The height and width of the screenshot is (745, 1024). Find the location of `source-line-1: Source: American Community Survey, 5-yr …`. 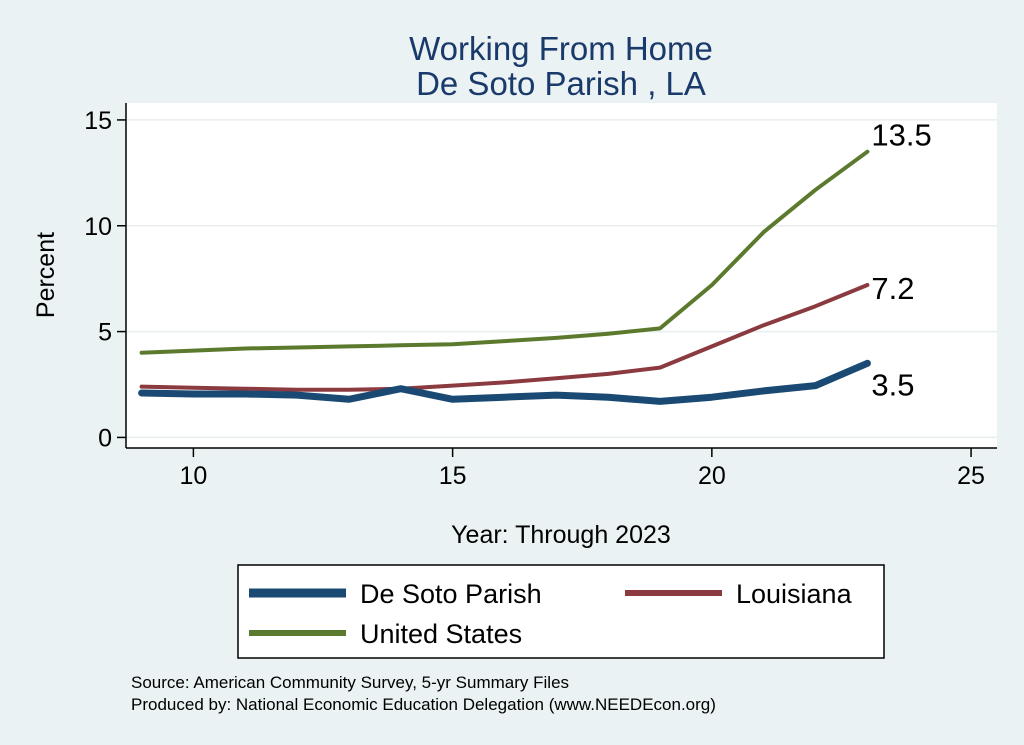

source-line-1: Source: American Community Survey, 5-yr … is located at coordinates (350, 682).